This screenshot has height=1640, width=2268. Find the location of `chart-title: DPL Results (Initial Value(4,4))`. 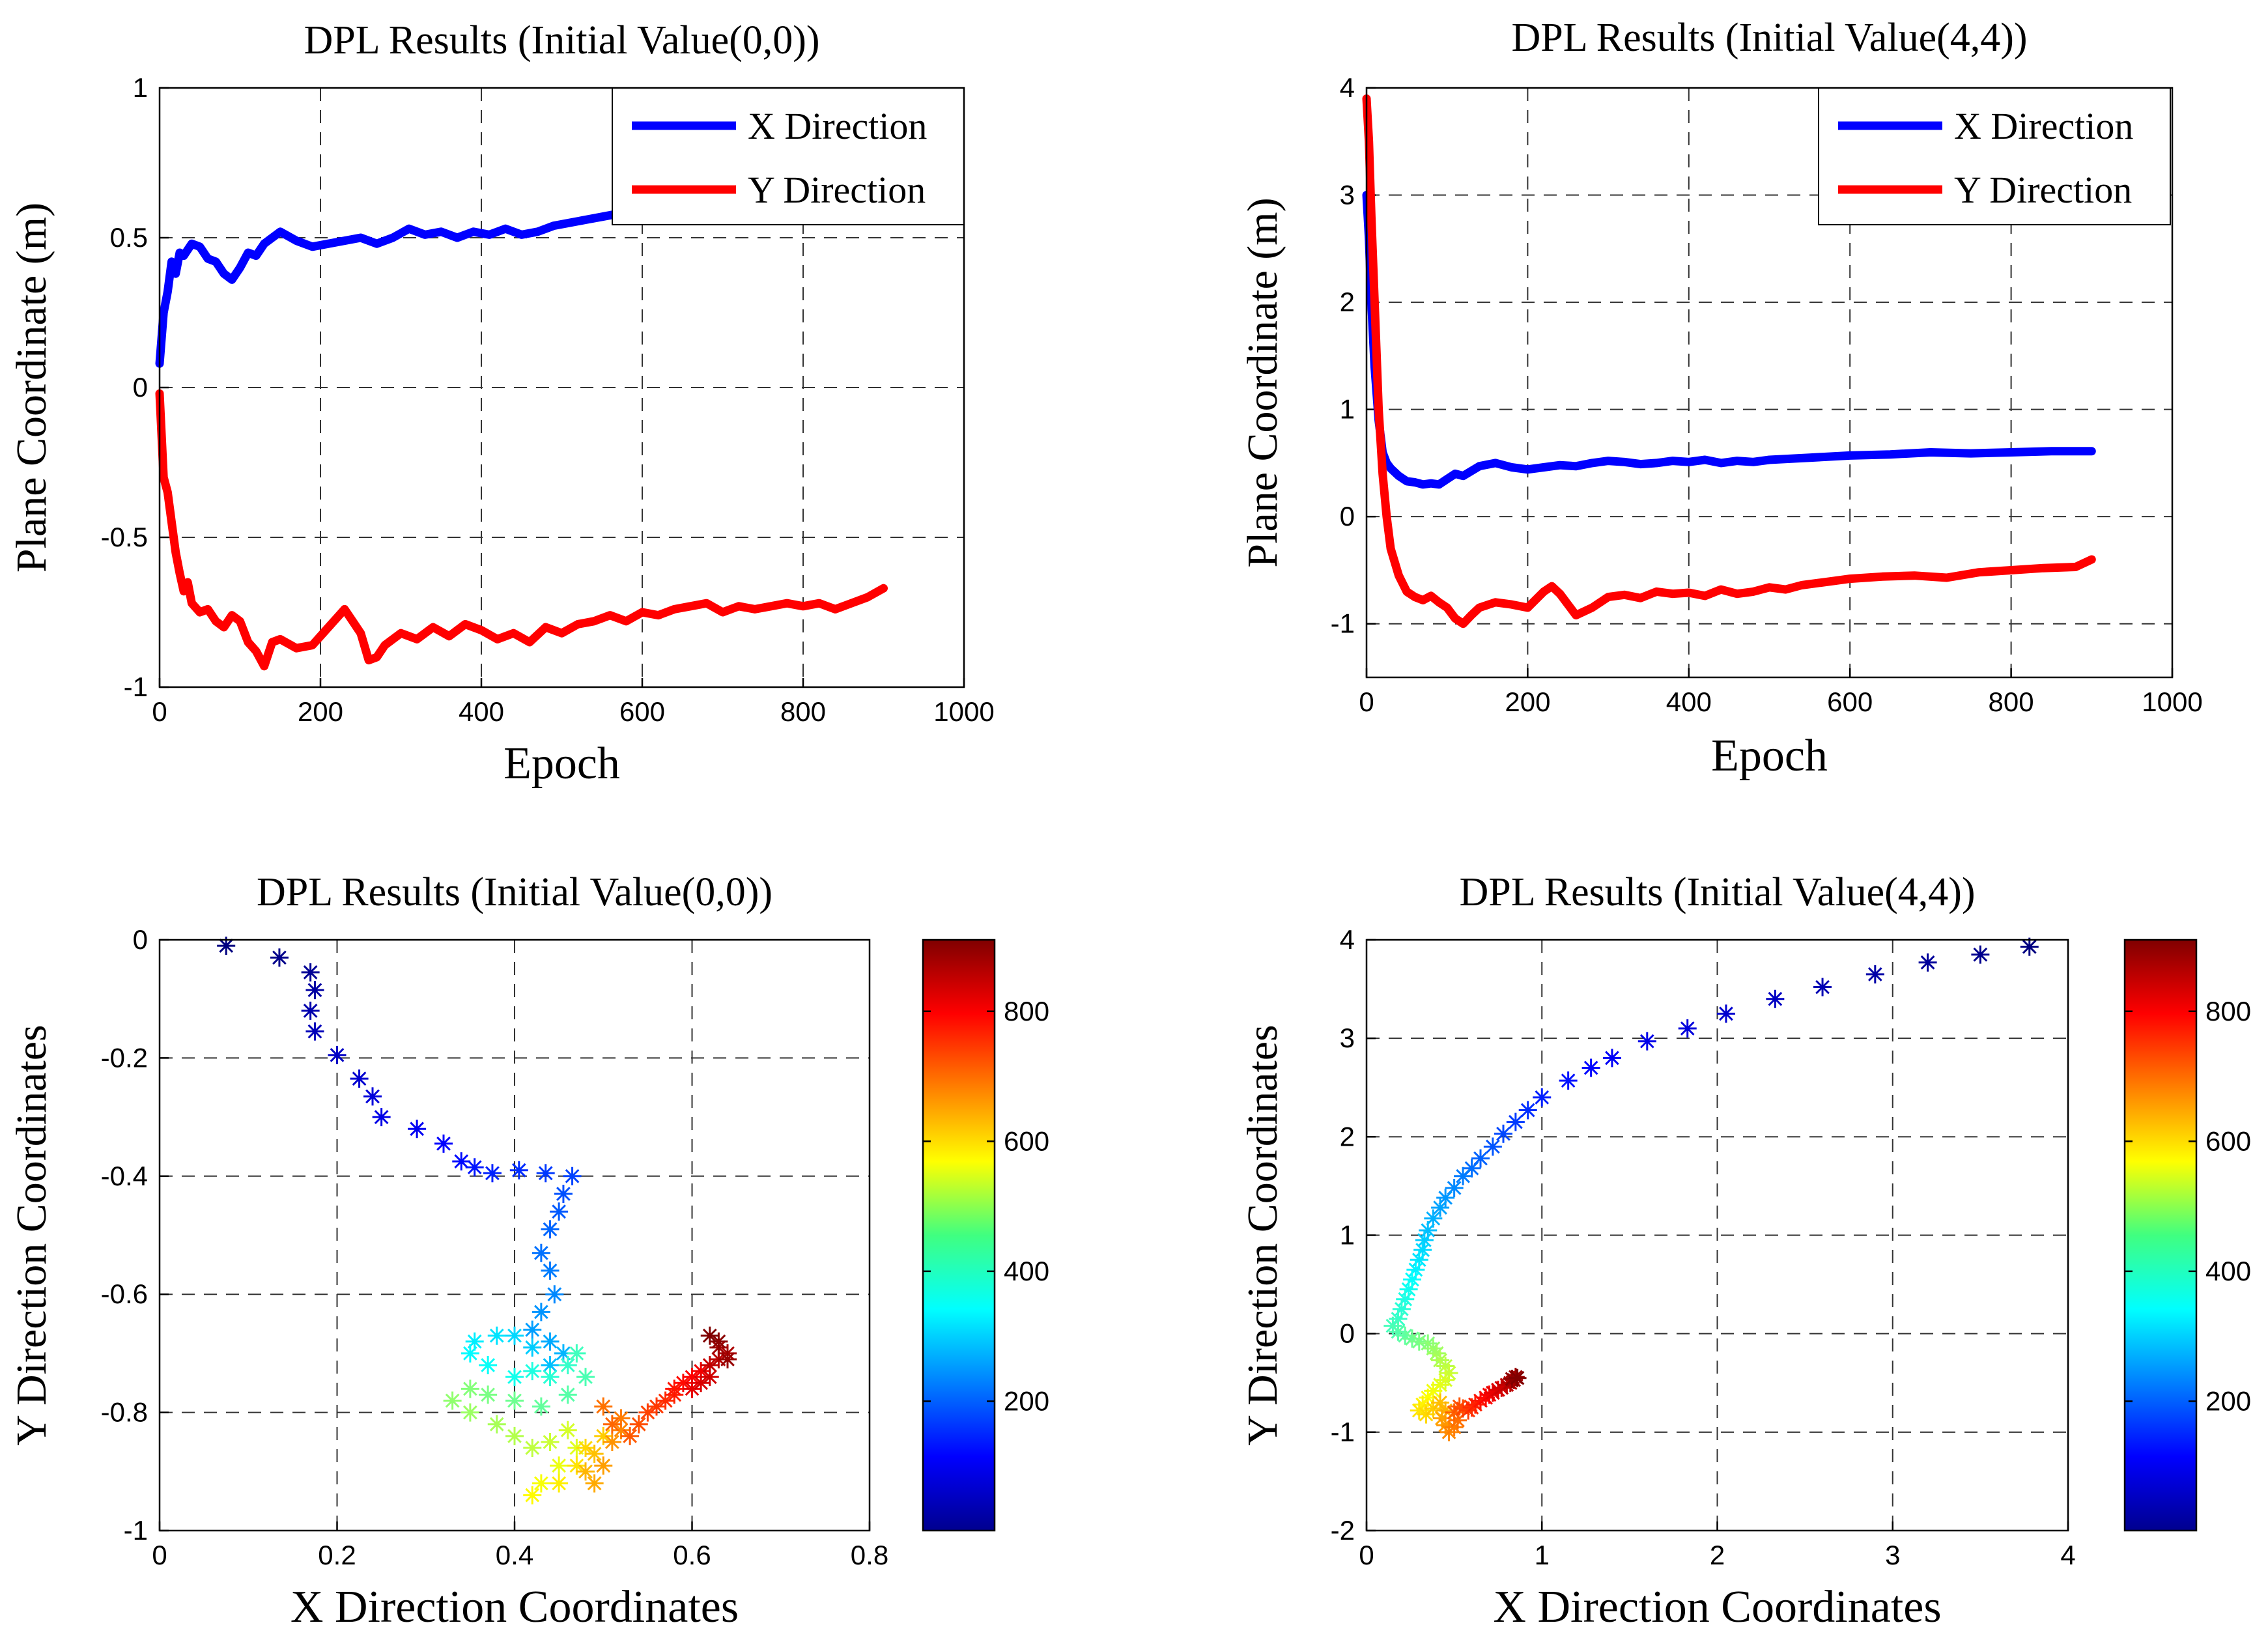

chart-title: DPL Results (Initial Value(4,4)) is located at coordinates (1717, 892).